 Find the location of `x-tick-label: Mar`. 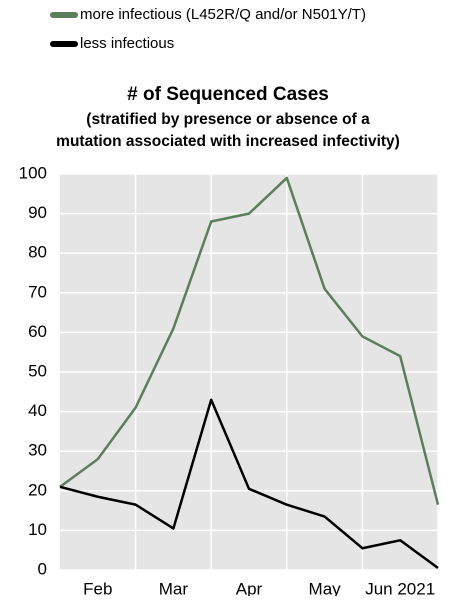

x-tick-label: Mar is located at coordinates (174, 587).